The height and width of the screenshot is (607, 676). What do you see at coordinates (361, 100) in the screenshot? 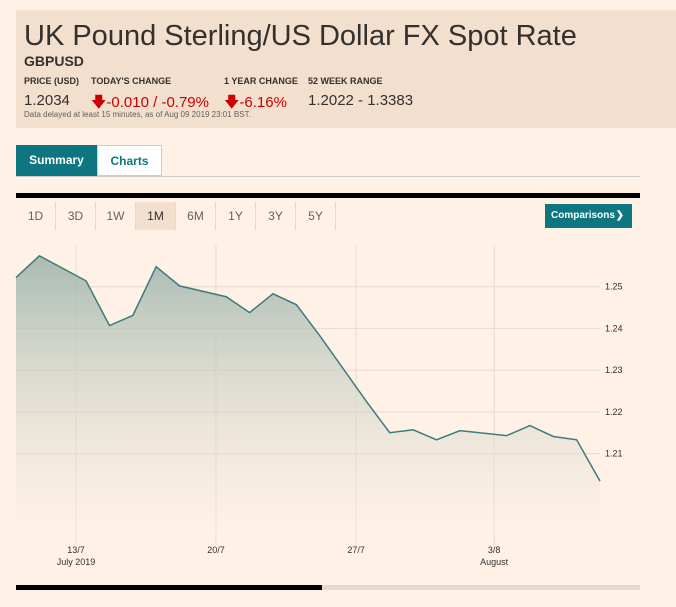
I see `stat-value: 1.2022 - 1.3383` at bounding box center [361, 100].